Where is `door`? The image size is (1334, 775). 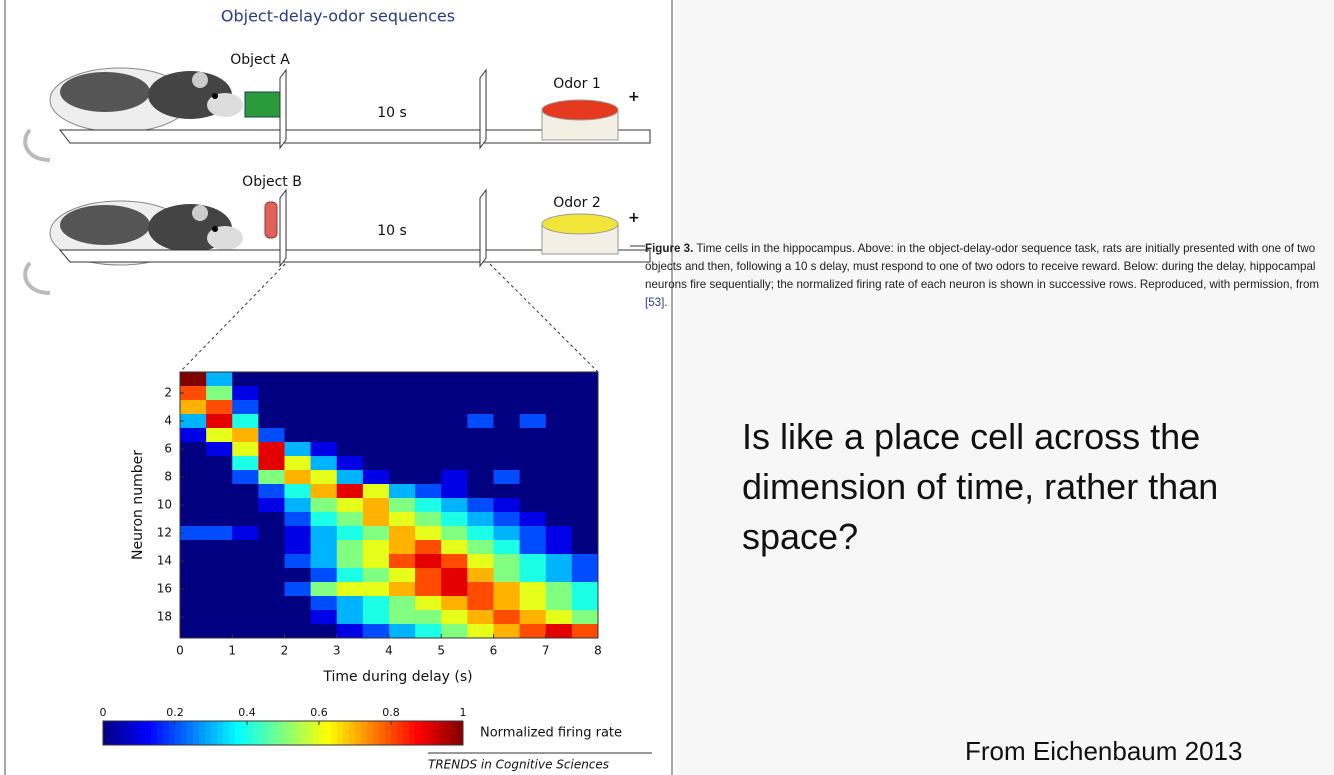 door is located at coordinates (483, 109).